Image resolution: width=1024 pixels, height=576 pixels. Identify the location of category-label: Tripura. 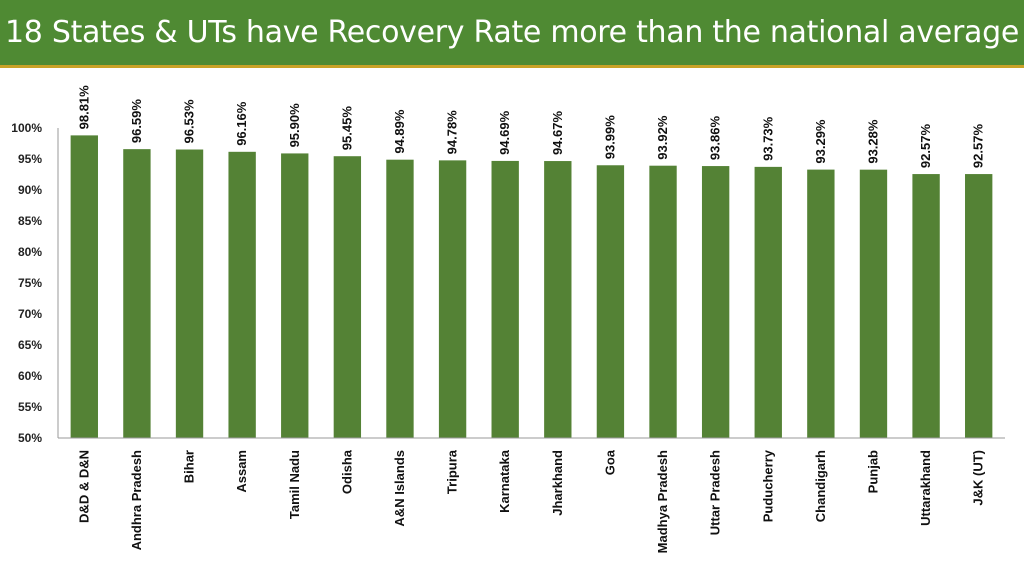
(452, 471).